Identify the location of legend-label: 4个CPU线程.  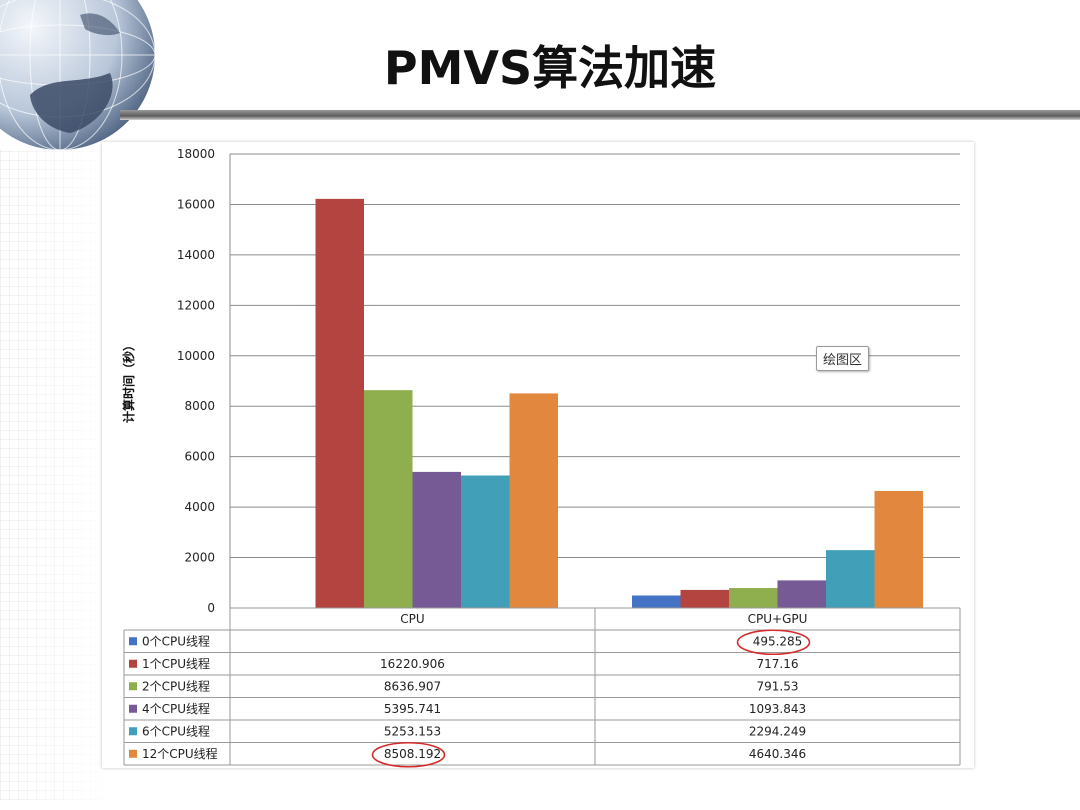
(176, 708).